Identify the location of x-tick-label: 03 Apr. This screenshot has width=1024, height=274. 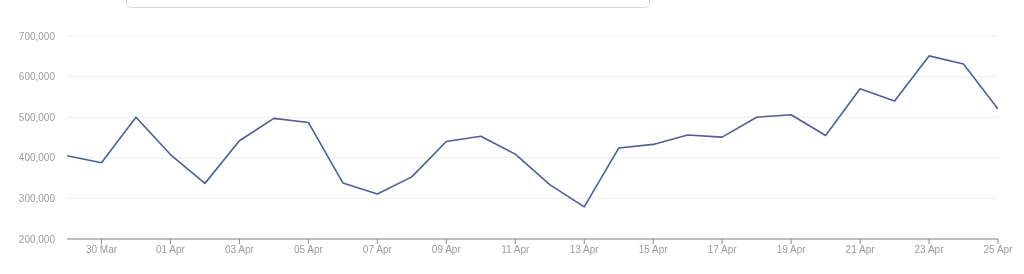
(239, 250).